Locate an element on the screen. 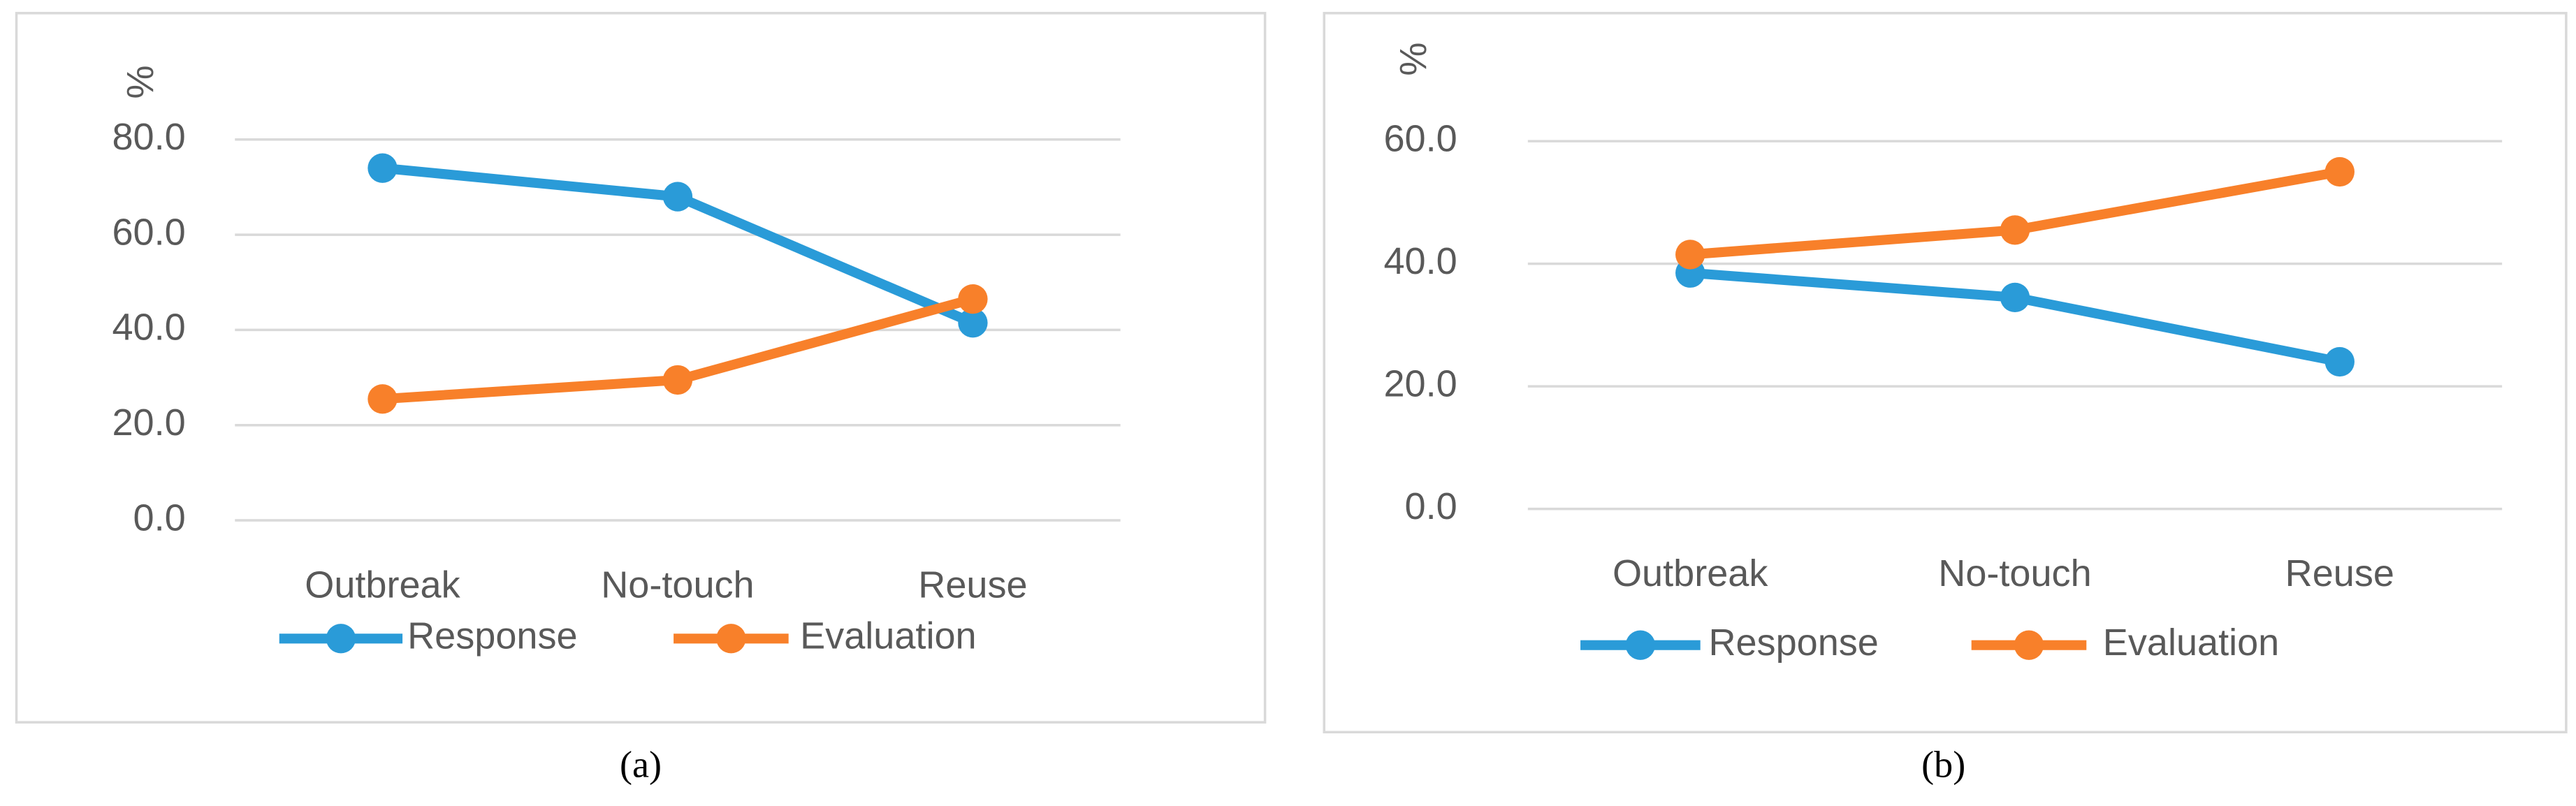 This screenshot has width=2576, height=806. caption: (a) is located at coordinates (641, 764).